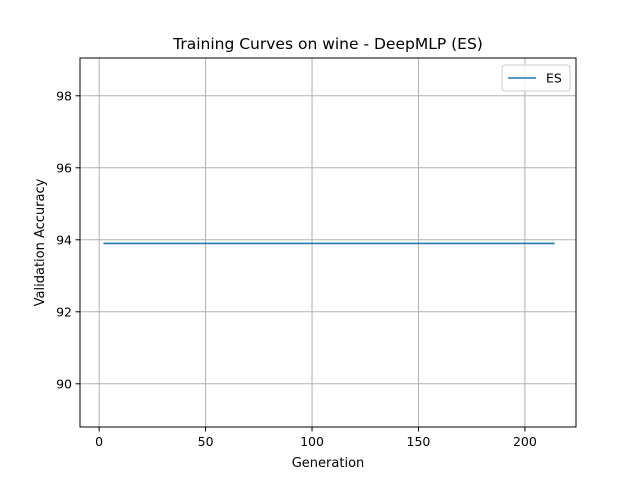 This screenshot has height=480, width=640. Describe the element at coordinates (536, 78) in the screenshot. I see `legend: ES` at that location.